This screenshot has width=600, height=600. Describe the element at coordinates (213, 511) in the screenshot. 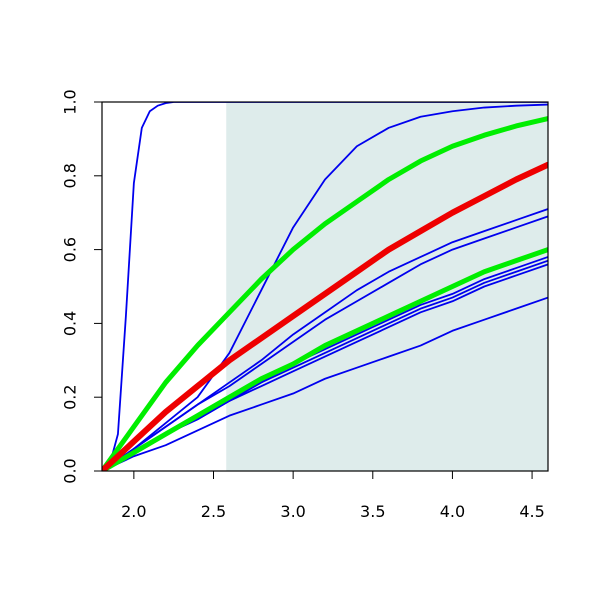

I see `x-tick-label: 2.5` at that location.